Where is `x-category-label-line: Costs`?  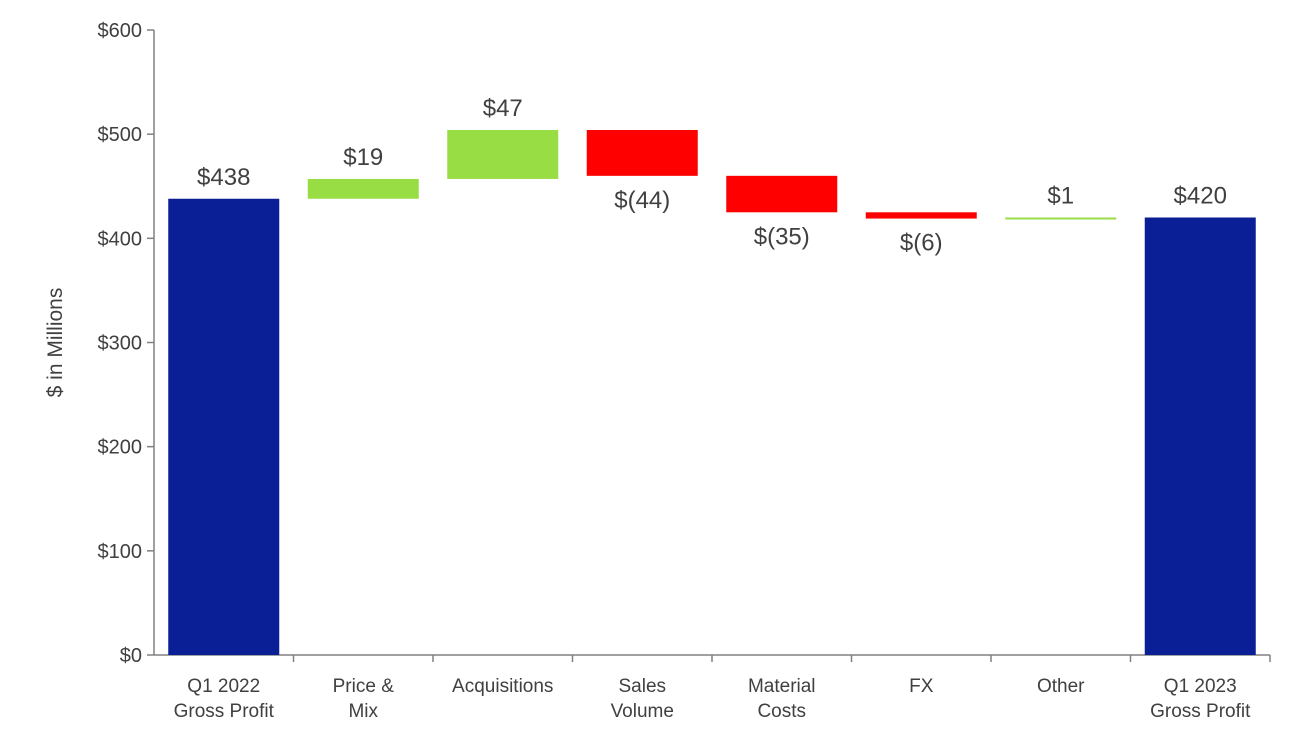
x-category-label-line: Costs is located at coordinates (781, 711).